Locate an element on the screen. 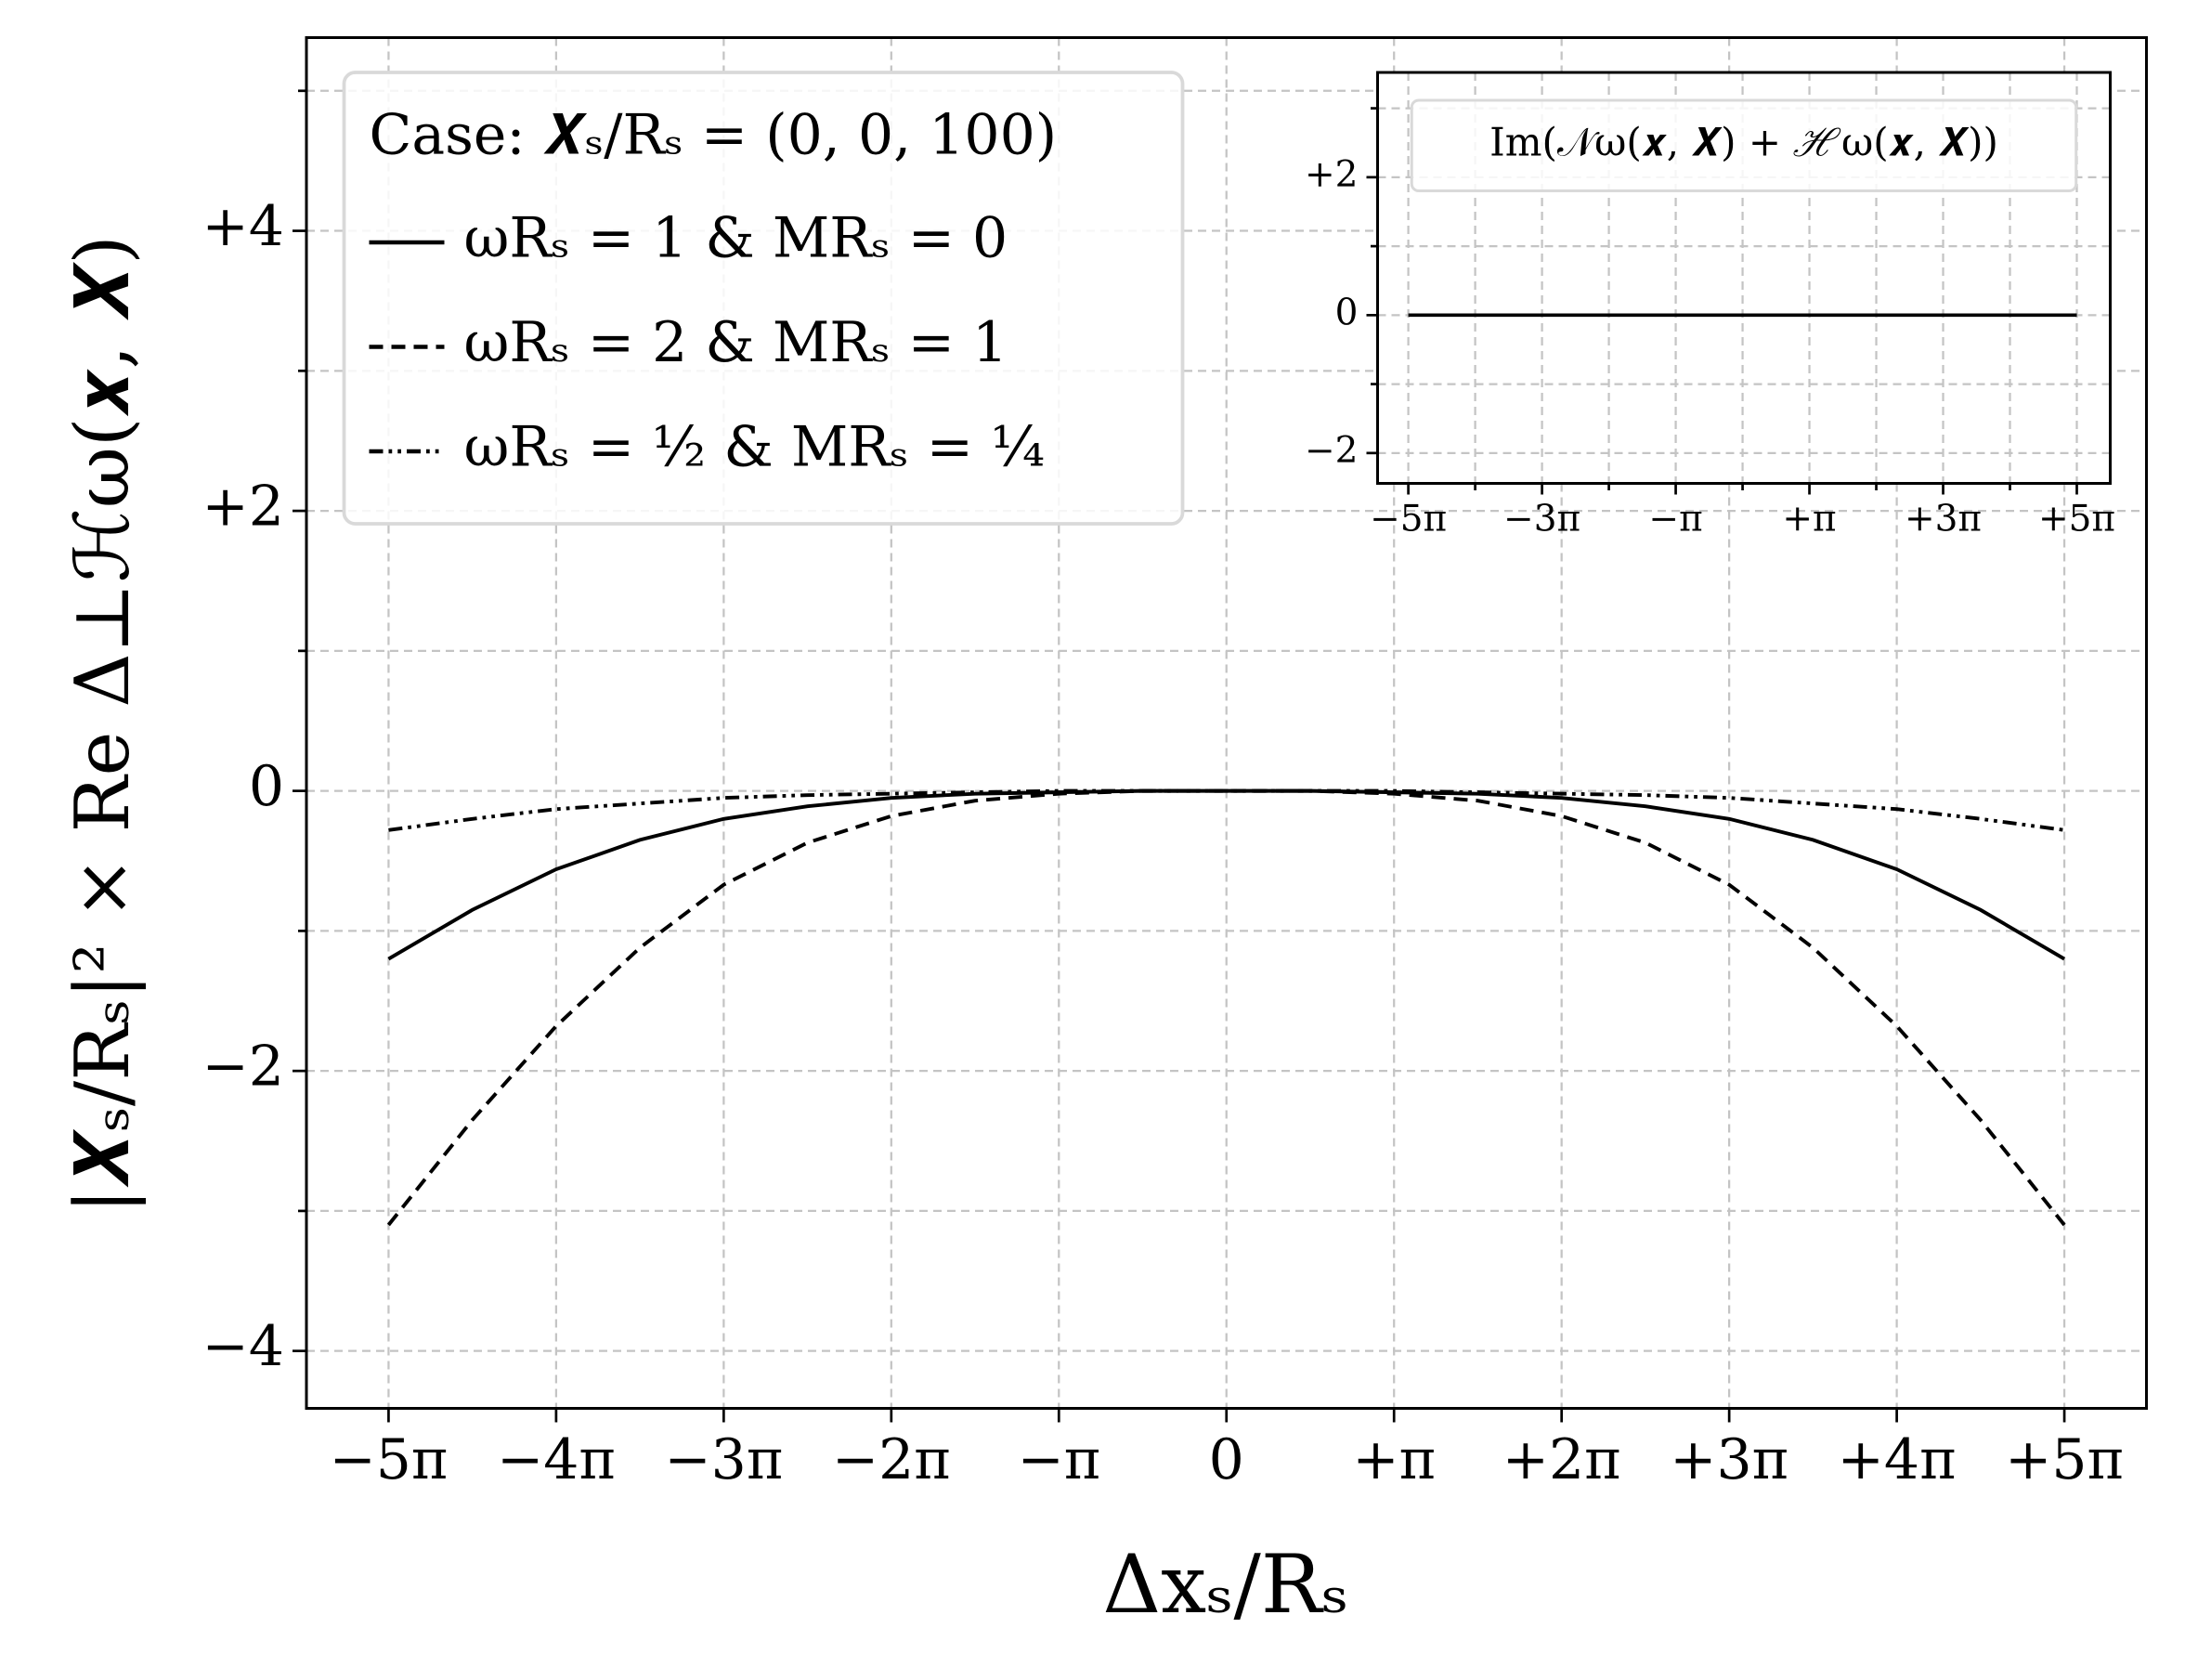 The height and width of the screenshot is (1680, 2185). x-tick-label: −4π is located at coordinates (556, 1459).